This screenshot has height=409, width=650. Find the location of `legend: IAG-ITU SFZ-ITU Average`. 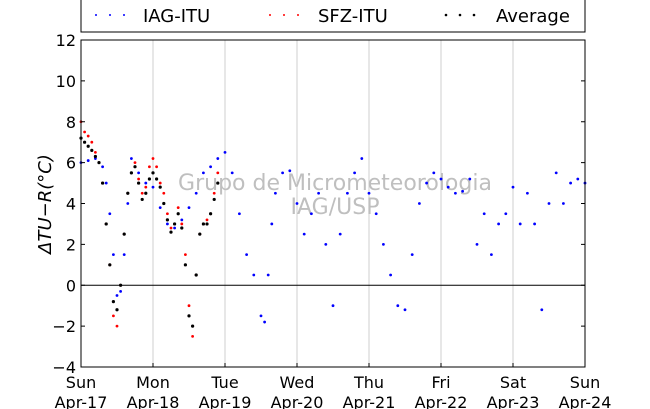

legend: IAG-ITU SFZ-ITU Average is located at coordinates (333, 16).